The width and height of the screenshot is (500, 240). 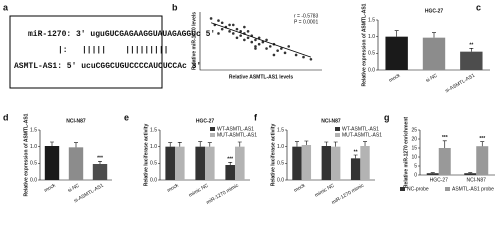 I want to click on annotation: r = -0.5783, so click(x=306, y=16).